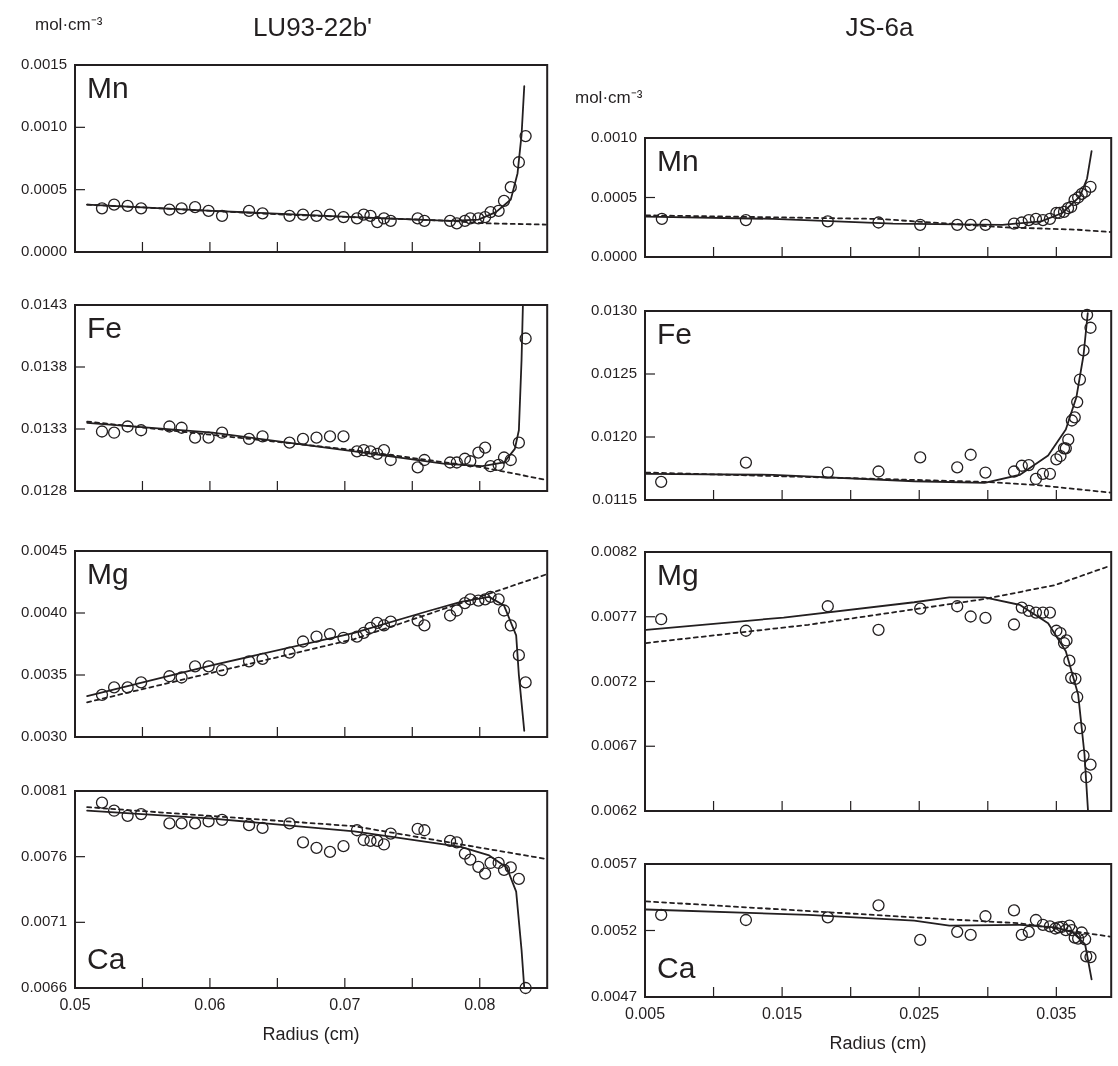 This screenshot has height=1066, width=1118. Describe the element at coordinates (614, 680) in the screenshot. I see `y-tick-label: 0.0072` at that location.